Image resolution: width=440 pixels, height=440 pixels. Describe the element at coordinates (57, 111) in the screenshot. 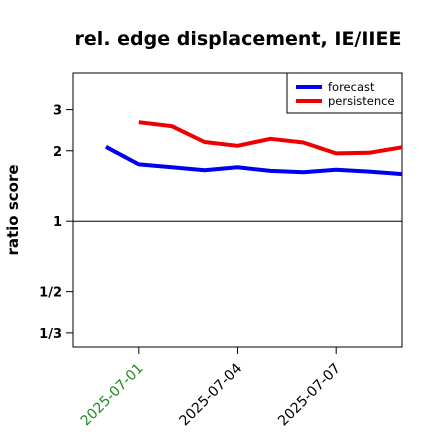

I see `y-tick-label: 3` at that location.